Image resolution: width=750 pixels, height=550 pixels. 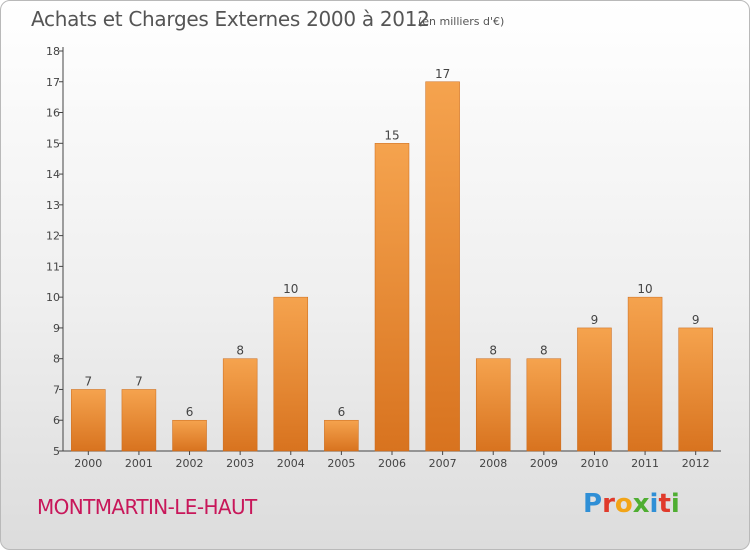 What do you see at coordinates (56, 328) in the screenshot?
I see `y-tick-label: 9` at bounding box center [56, 328].